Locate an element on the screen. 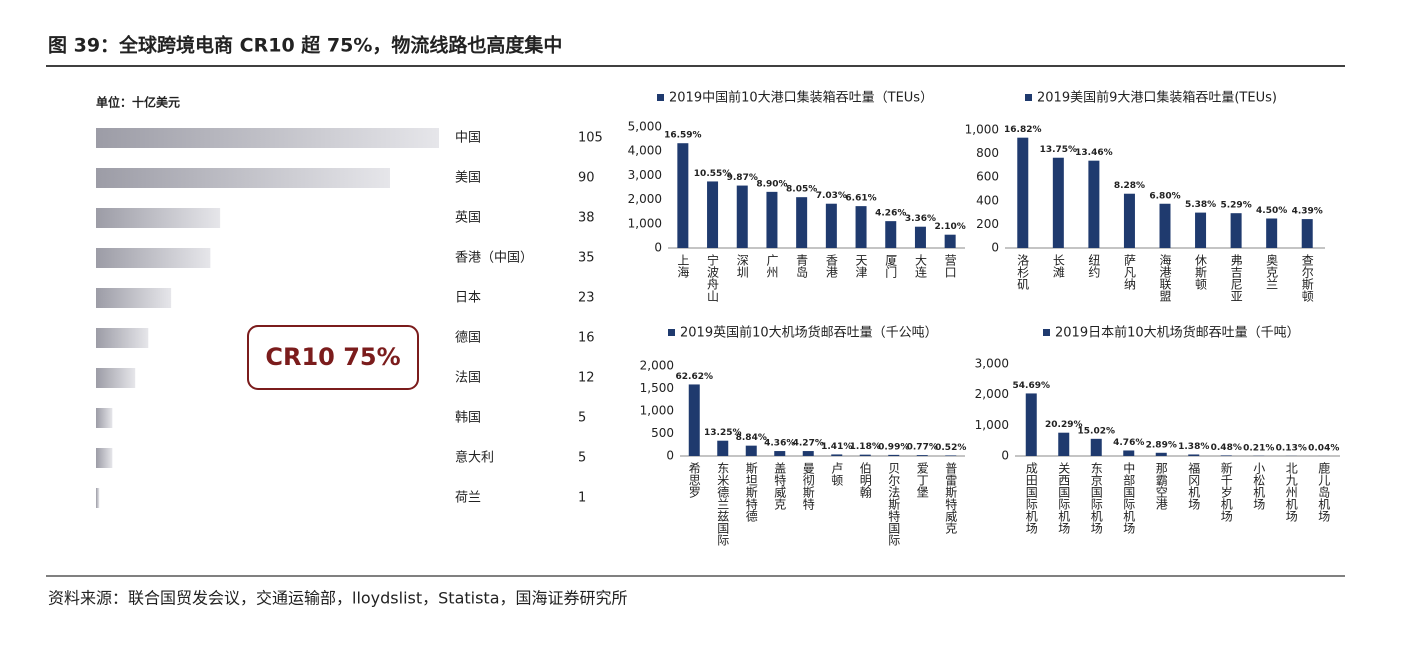 This screenshot has width=1412, height=650. share-label: 8.90% is located at coordinates (771, 184).